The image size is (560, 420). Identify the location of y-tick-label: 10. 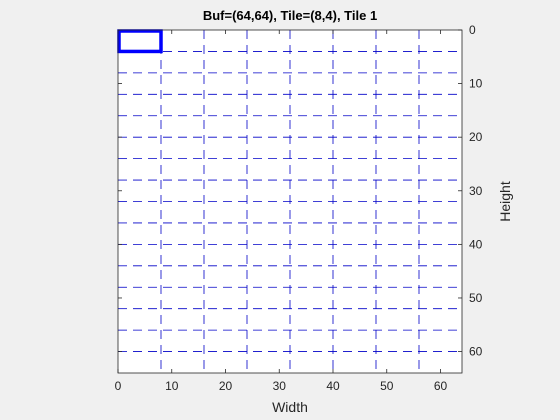
(476, 84).